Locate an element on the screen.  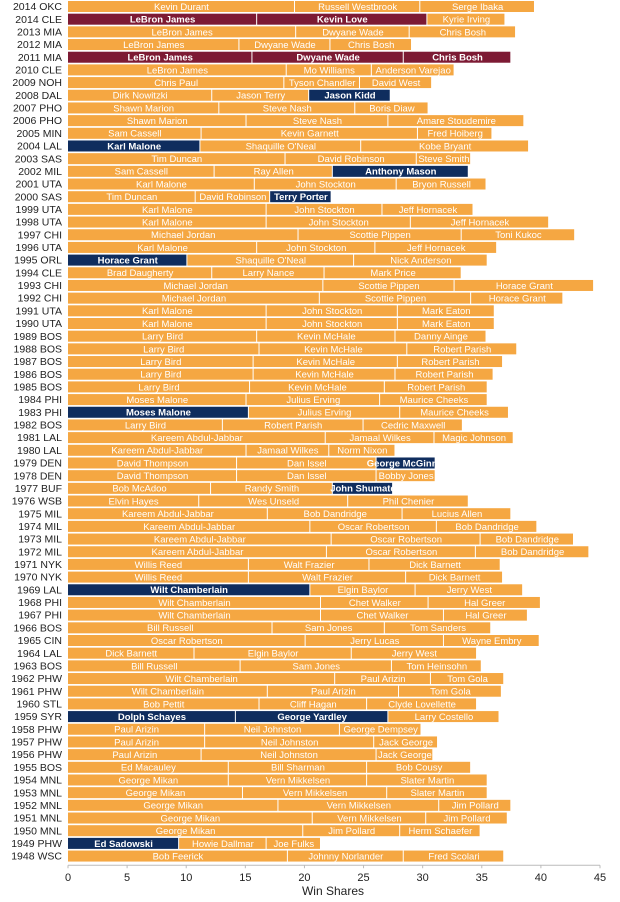
segment-label: Kevin Garnett is located at coordinates (310, 134).